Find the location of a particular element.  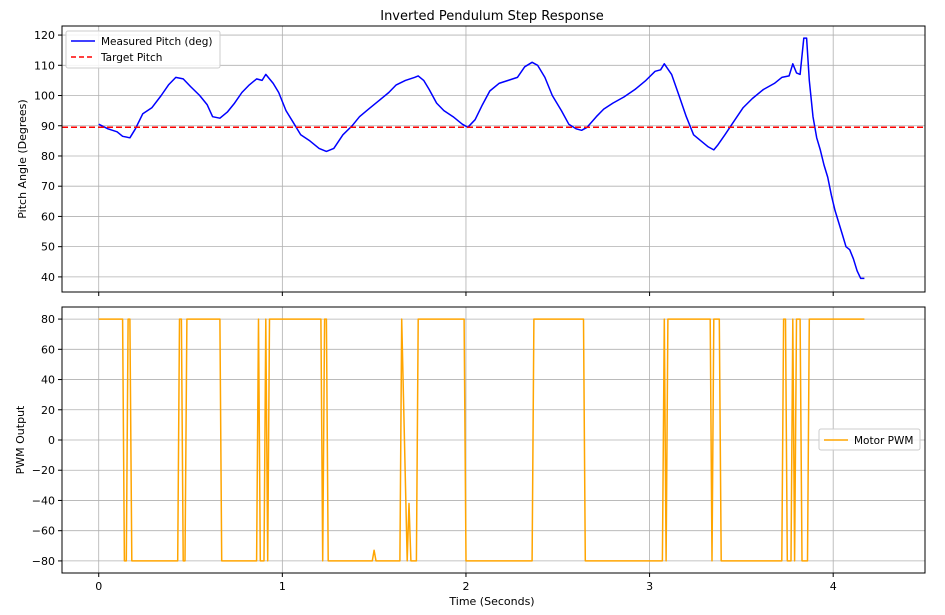

pwm-x-tick-label: 2 is located at coordinates (465, 586).